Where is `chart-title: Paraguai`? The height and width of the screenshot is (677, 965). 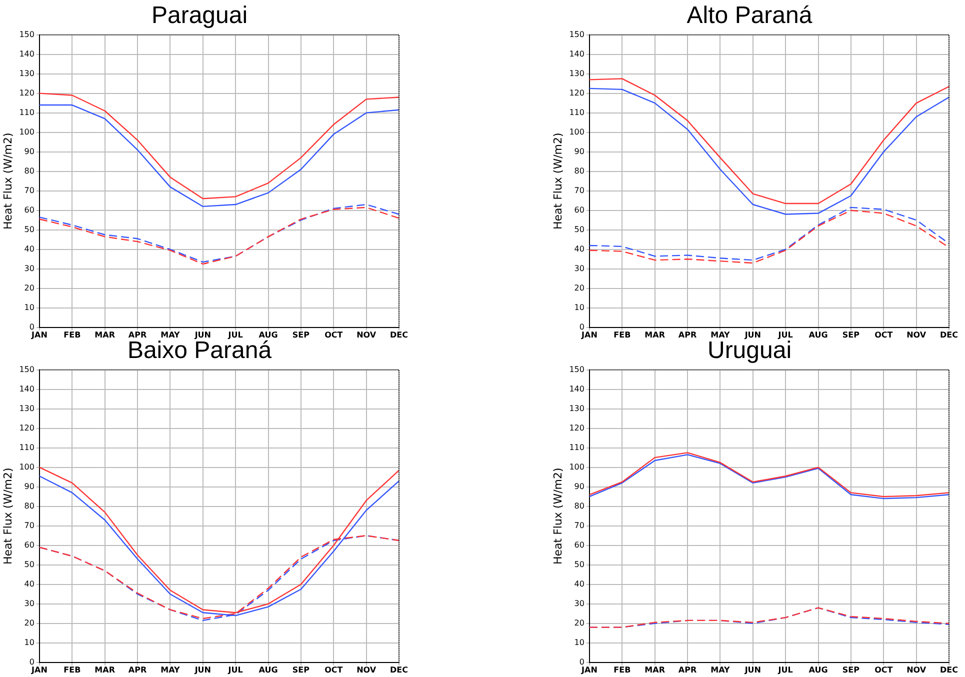
chart-title: Paraguai is located at coordinates (199, 16).